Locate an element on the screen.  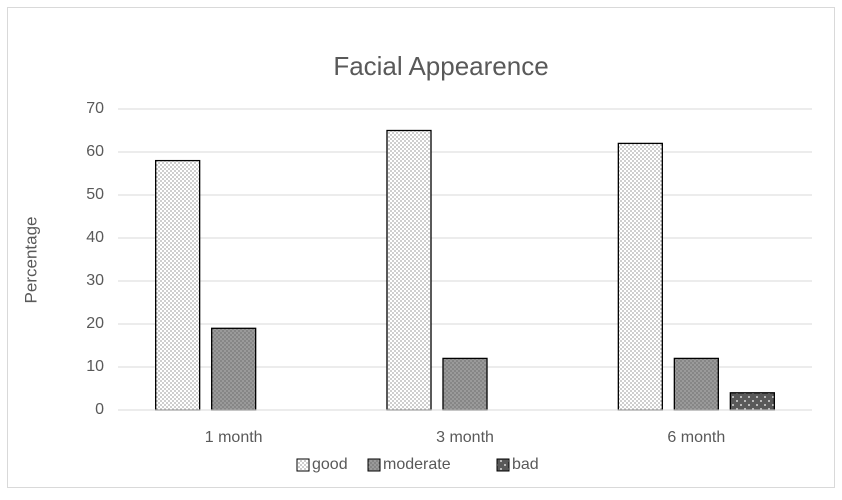
x-tick-label: 6 month is located at coordinates (696, 437).